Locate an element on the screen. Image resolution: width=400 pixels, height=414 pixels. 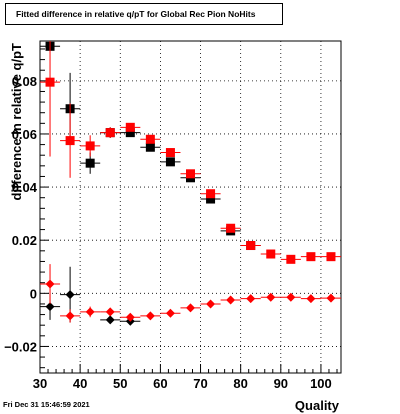
y-tick-label: 0.02 is located at coordinates (24, 240).